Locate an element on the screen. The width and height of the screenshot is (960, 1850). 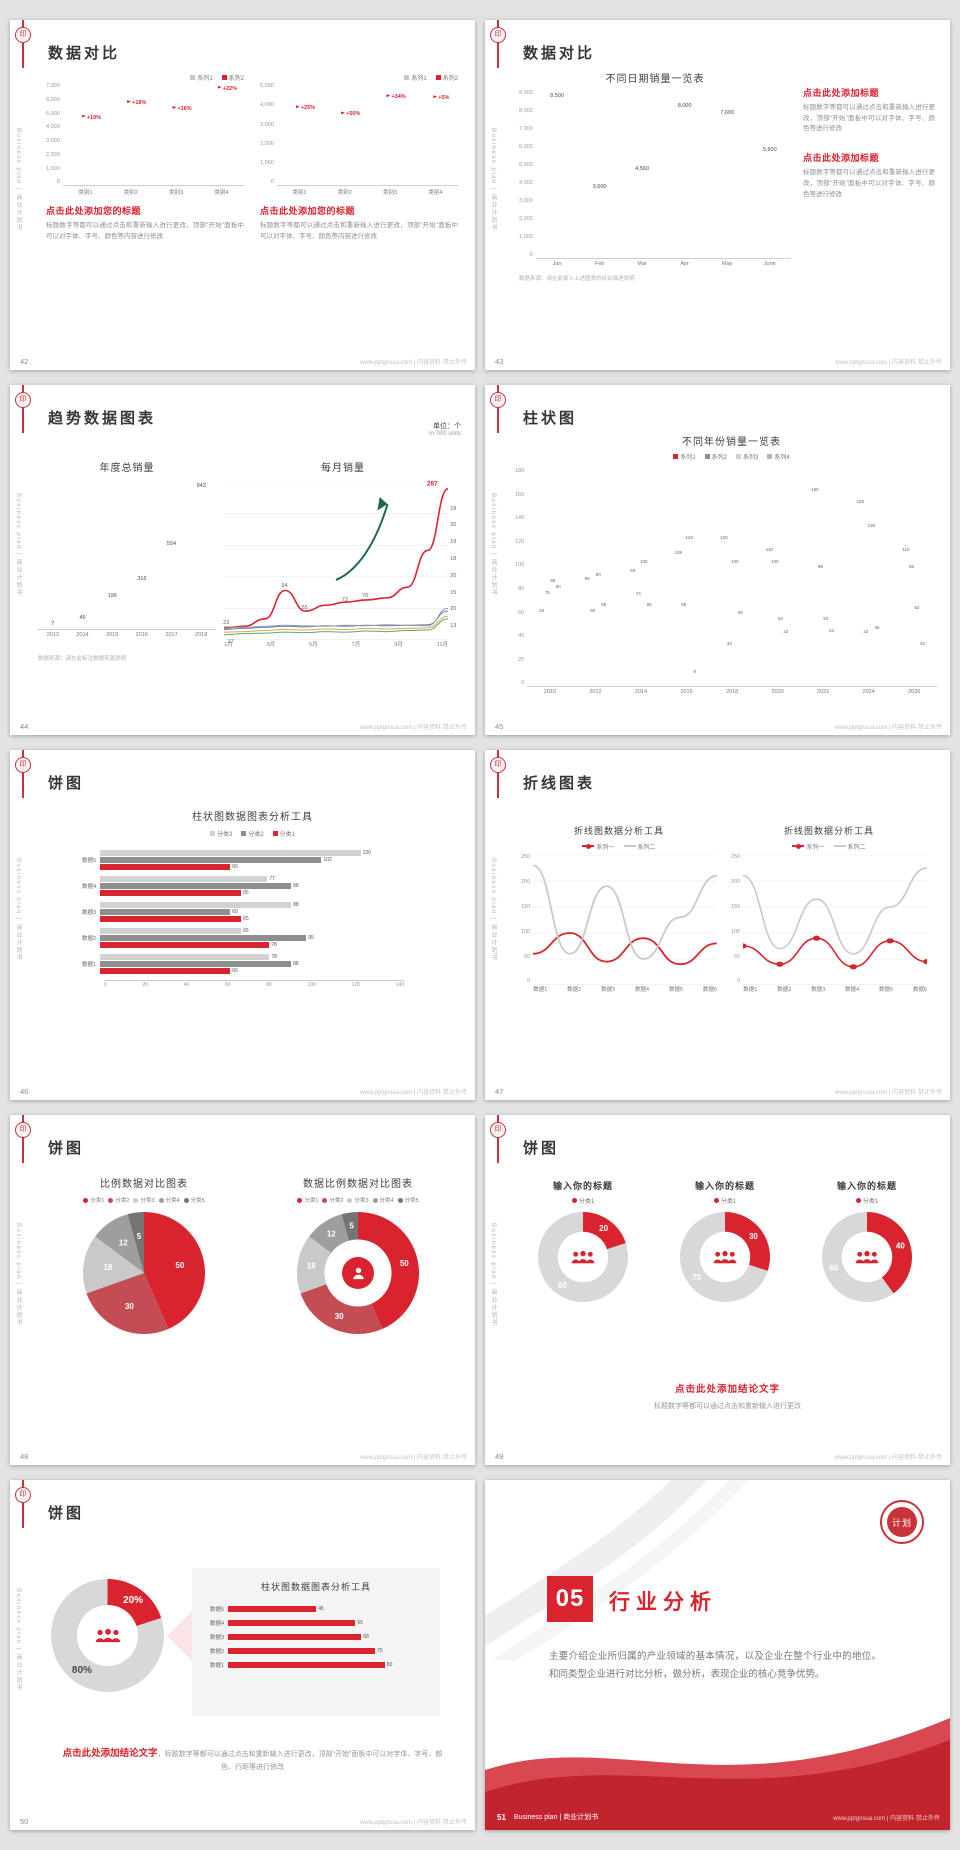
bar-value-text: 100 is located at coordinates (775, 562).